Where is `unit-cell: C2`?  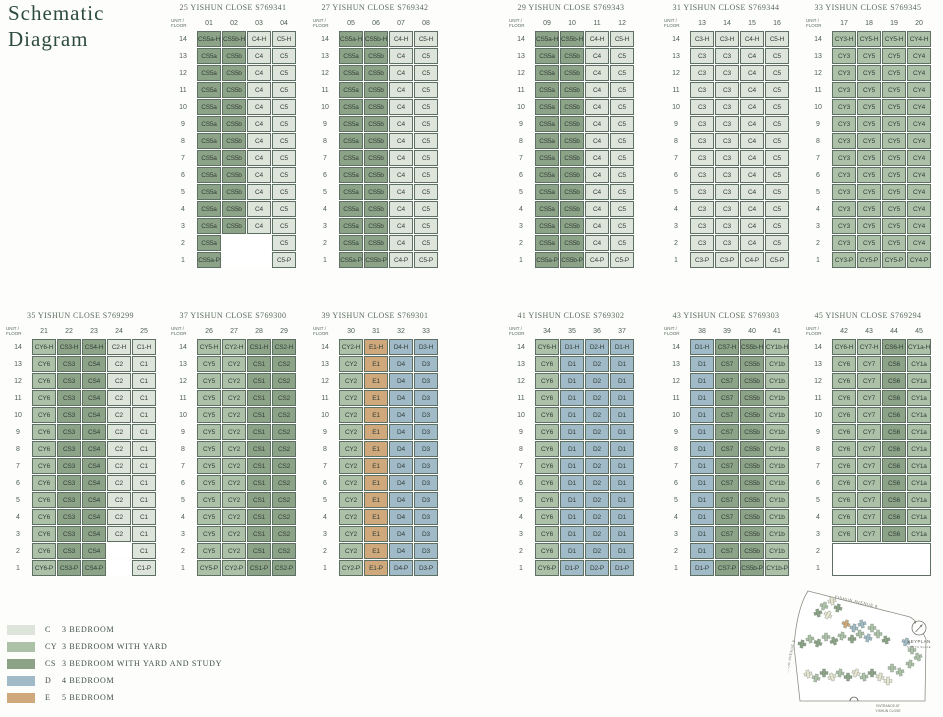 unit-cell: C2 is located at coordinates (119, 432).